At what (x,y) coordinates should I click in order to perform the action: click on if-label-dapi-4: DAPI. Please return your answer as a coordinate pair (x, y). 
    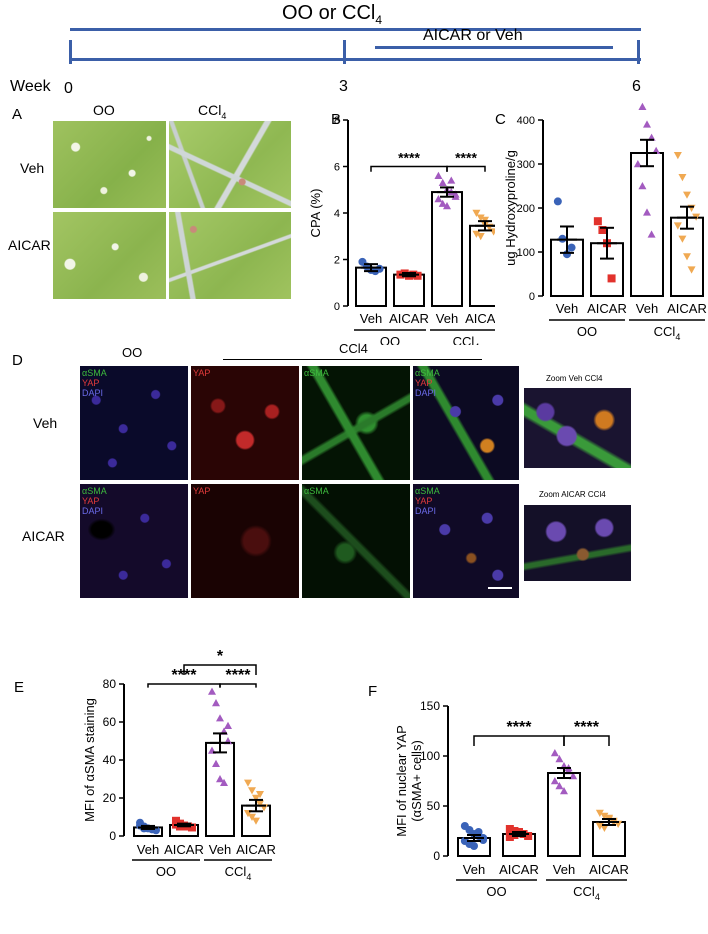
    Looking at the image, I should click on (93, 511).